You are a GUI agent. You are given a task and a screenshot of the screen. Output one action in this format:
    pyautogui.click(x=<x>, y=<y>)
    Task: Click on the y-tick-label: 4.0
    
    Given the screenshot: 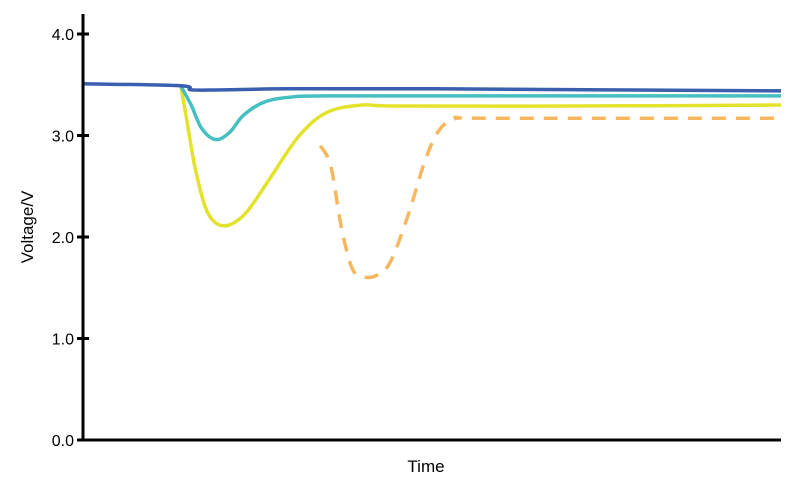 What is the action you would take?
    pyautogui.click(x=63, y=35)
    